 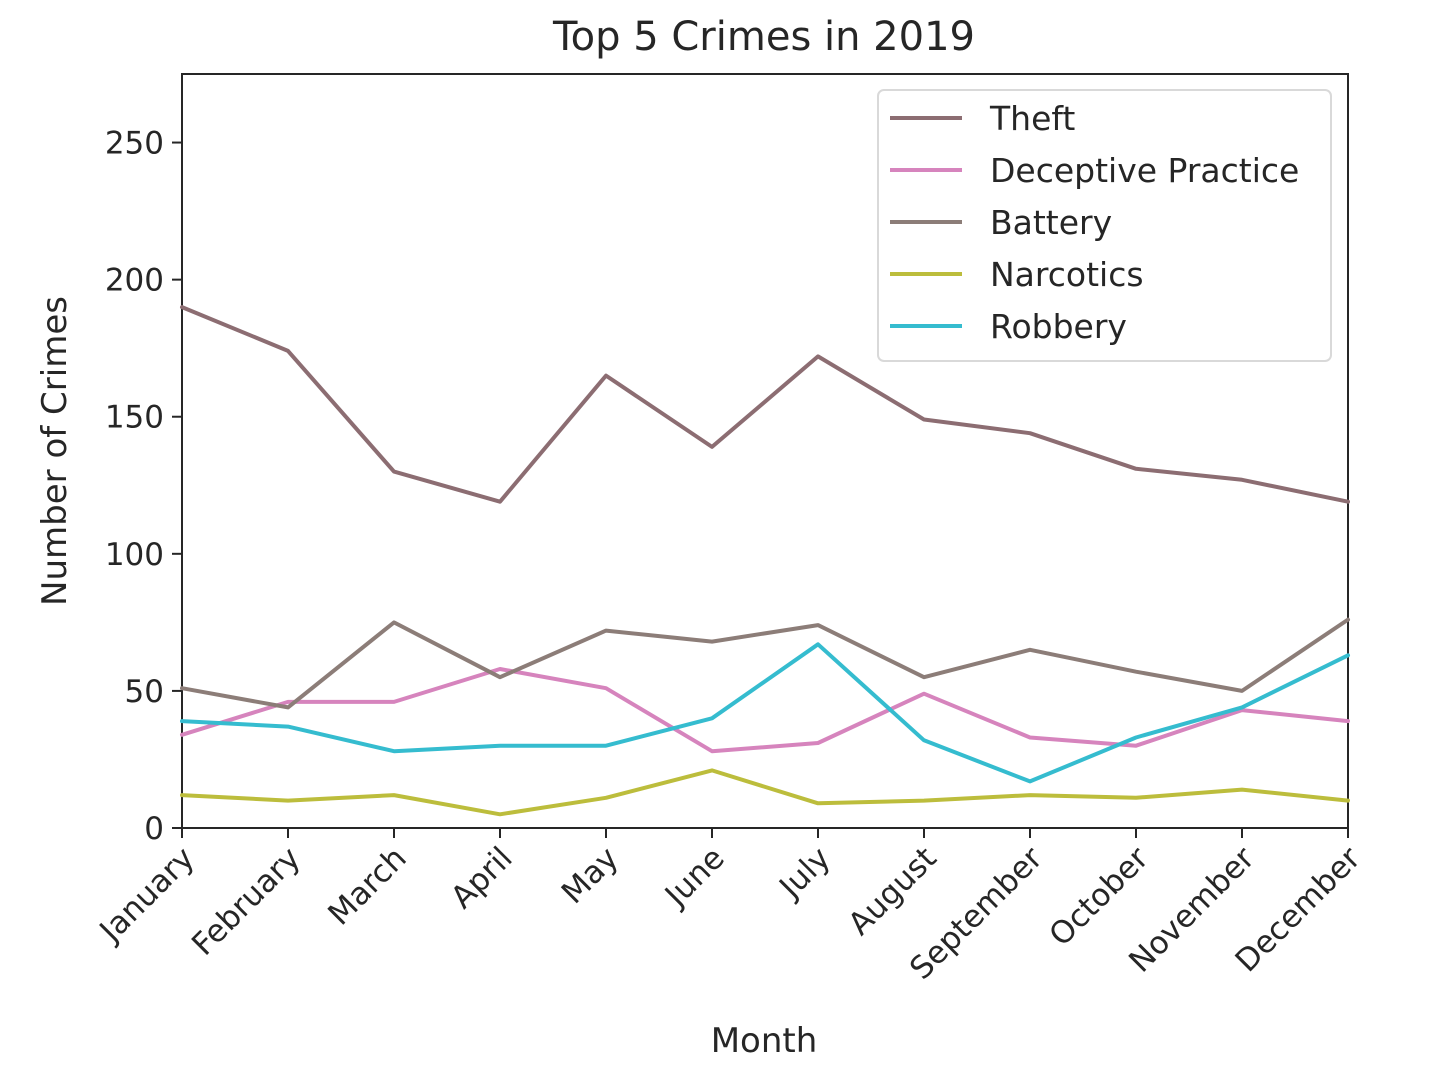 What do you see at coordinates (765, 792) in the screenshot?
I see `series-line-narcotics` at bounding box center [765, 792].